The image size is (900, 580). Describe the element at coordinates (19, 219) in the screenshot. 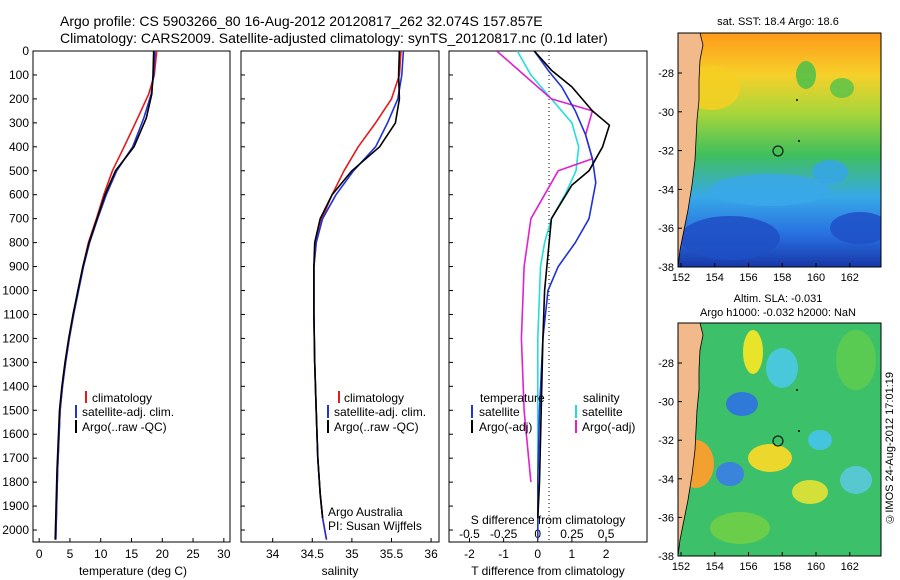

I see `depth-tick-label: 700` at that location.